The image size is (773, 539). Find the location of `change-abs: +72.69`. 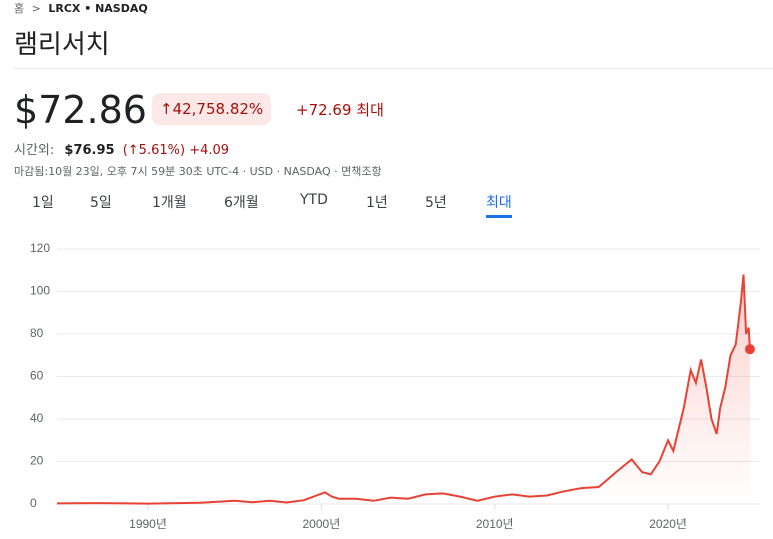

change-abs: +72.69 is located at coordinates (324, 110).